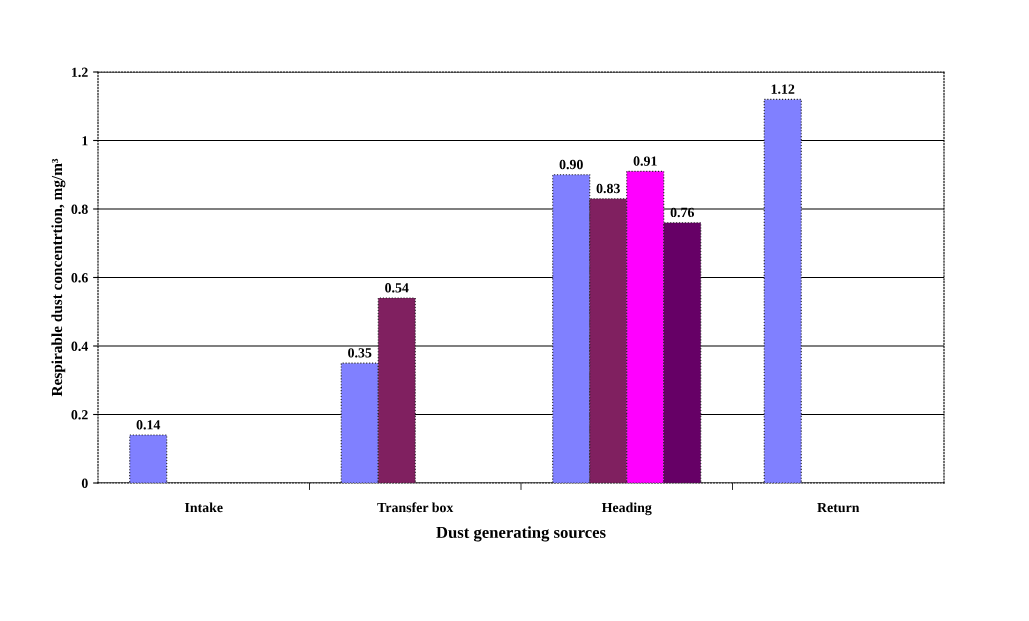 The width and height of the screenshot is (1029, 621). I want to click on x-tick-label: Heading, so click(626, 509).